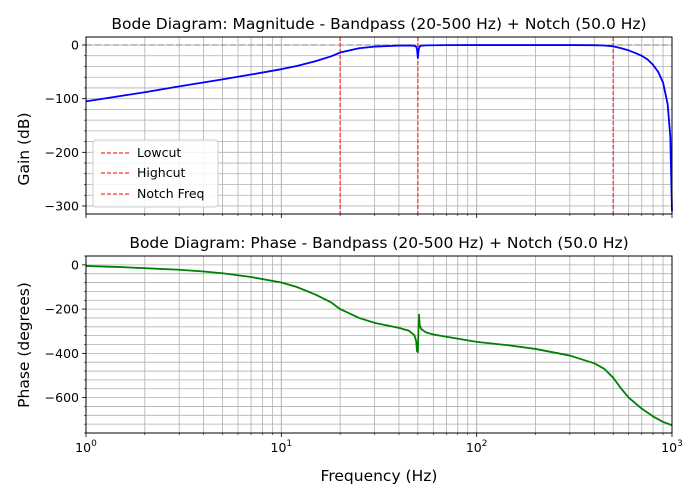 The image size is (700, 500). Describe the element at coordinates (379, 216) in the screenshot. I see `magnitude-x-ticks` at that location.